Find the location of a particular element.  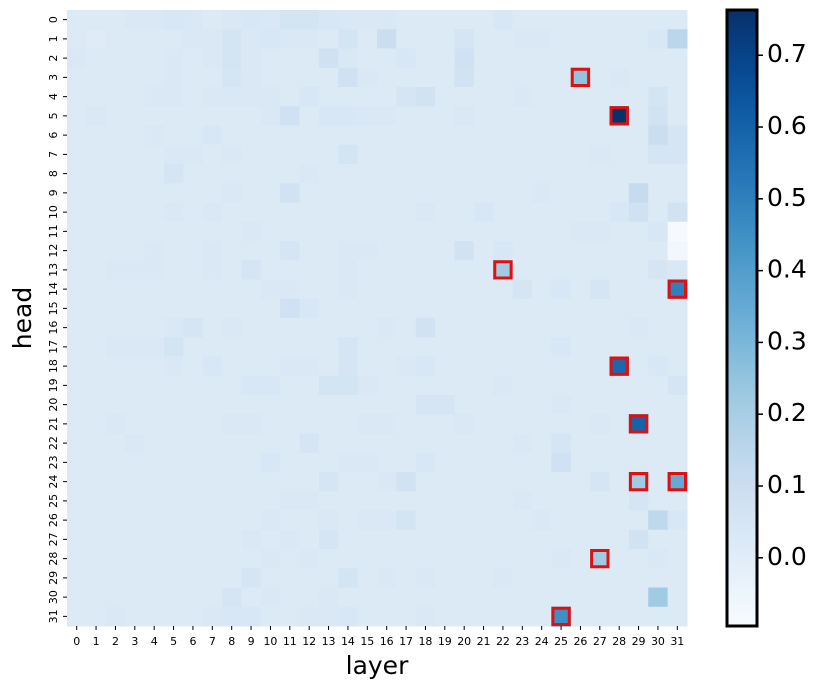

x-tick-label: 25 is located at coordinates (561, 641).